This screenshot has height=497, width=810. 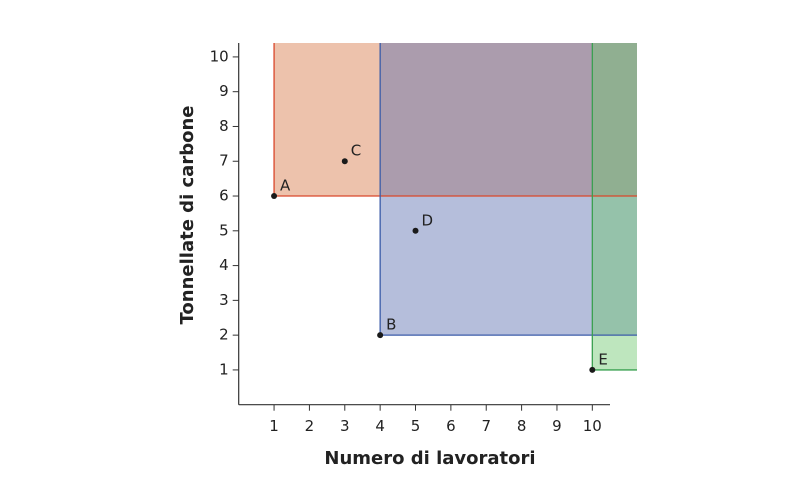 What do you see at coordinates (428, 220) in the screenshot?
I see `point-label: D` at bounding box center [428, 220].